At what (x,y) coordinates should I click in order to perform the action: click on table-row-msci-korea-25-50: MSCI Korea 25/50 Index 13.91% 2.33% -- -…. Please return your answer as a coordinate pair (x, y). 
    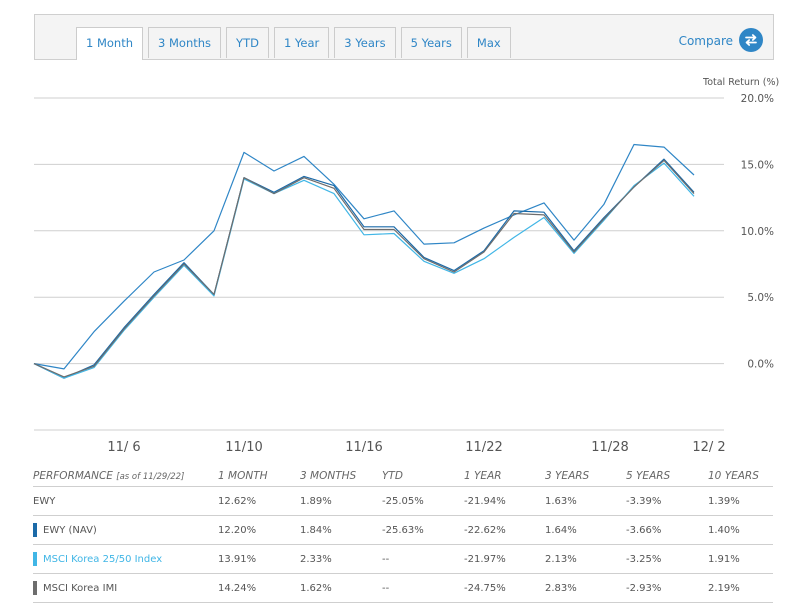
    Looking at the image, I should click on (403, 559).